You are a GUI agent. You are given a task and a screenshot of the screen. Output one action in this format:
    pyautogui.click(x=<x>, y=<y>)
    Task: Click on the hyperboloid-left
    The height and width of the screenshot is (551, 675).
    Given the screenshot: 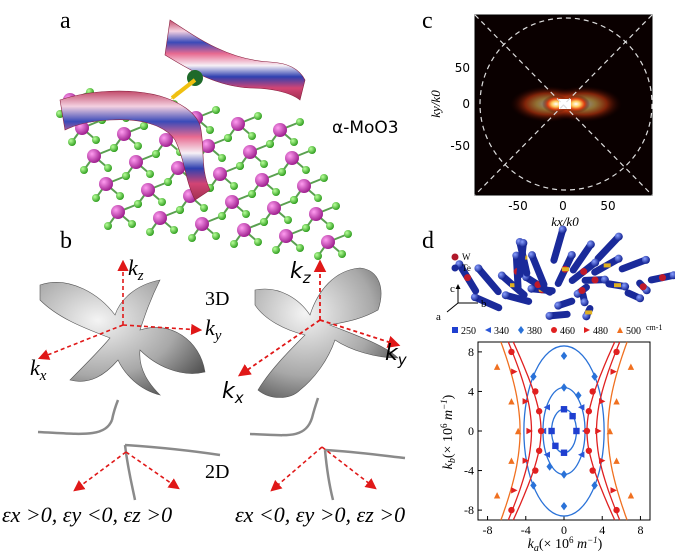 What is the action you would take?
    pyautogui.click(x=122, y=337)
    